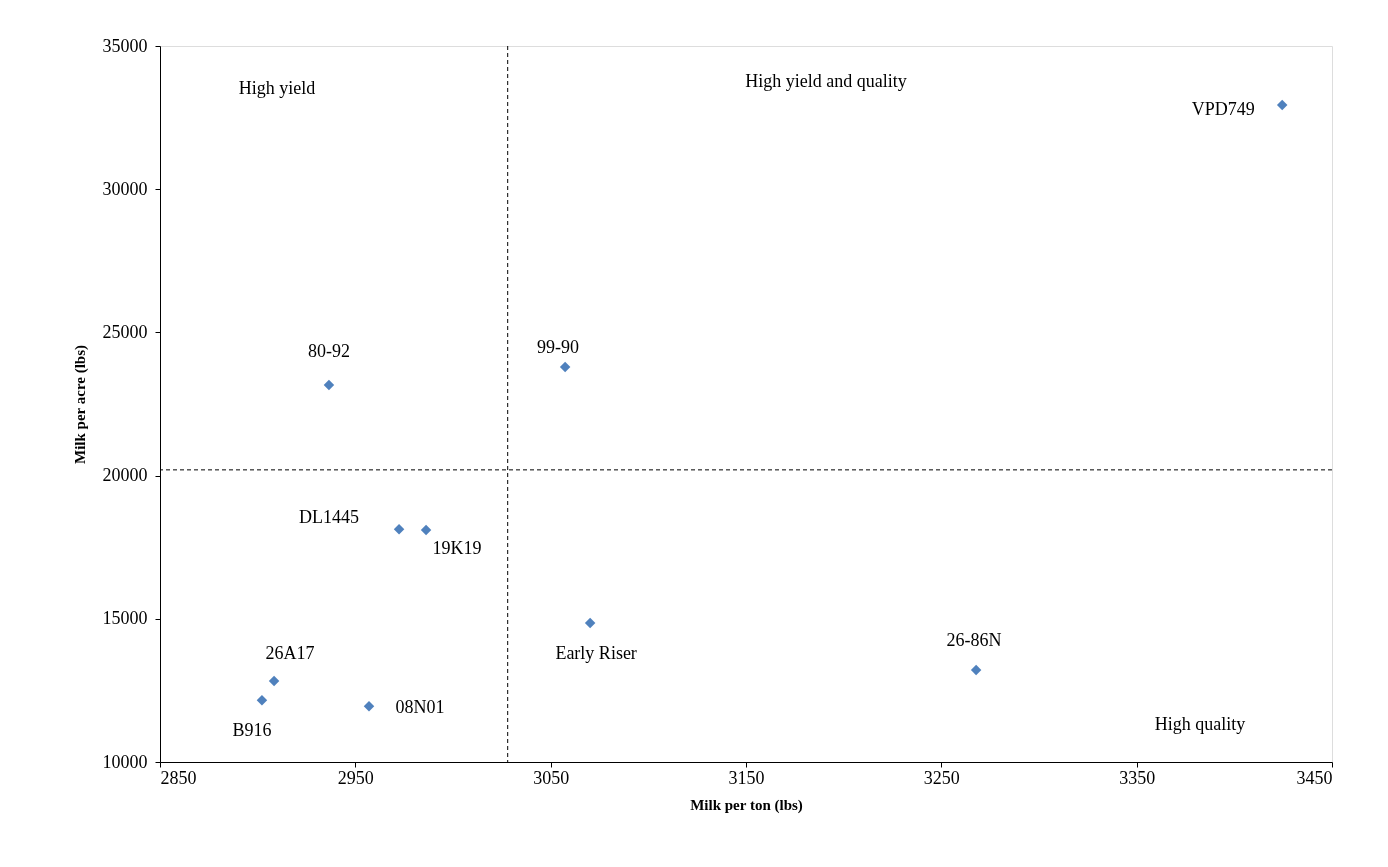 Image resolution: width=1388 pixels, height=867 pixels. What do you see at coordinates (290, 652) in the screenshot?
I see `annotation: 26A17` at bounding box center [290, 652].